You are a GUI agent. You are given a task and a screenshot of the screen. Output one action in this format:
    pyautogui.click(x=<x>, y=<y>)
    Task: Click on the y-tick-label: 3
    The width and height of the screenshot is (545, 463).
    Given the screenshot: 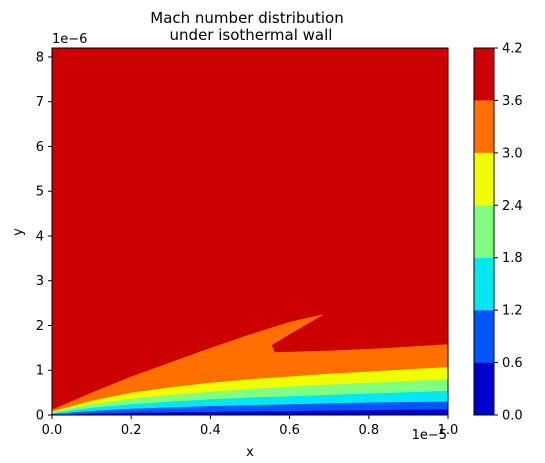 What is the action you would take?
    pyautogui.click(x=40, y=281)
    